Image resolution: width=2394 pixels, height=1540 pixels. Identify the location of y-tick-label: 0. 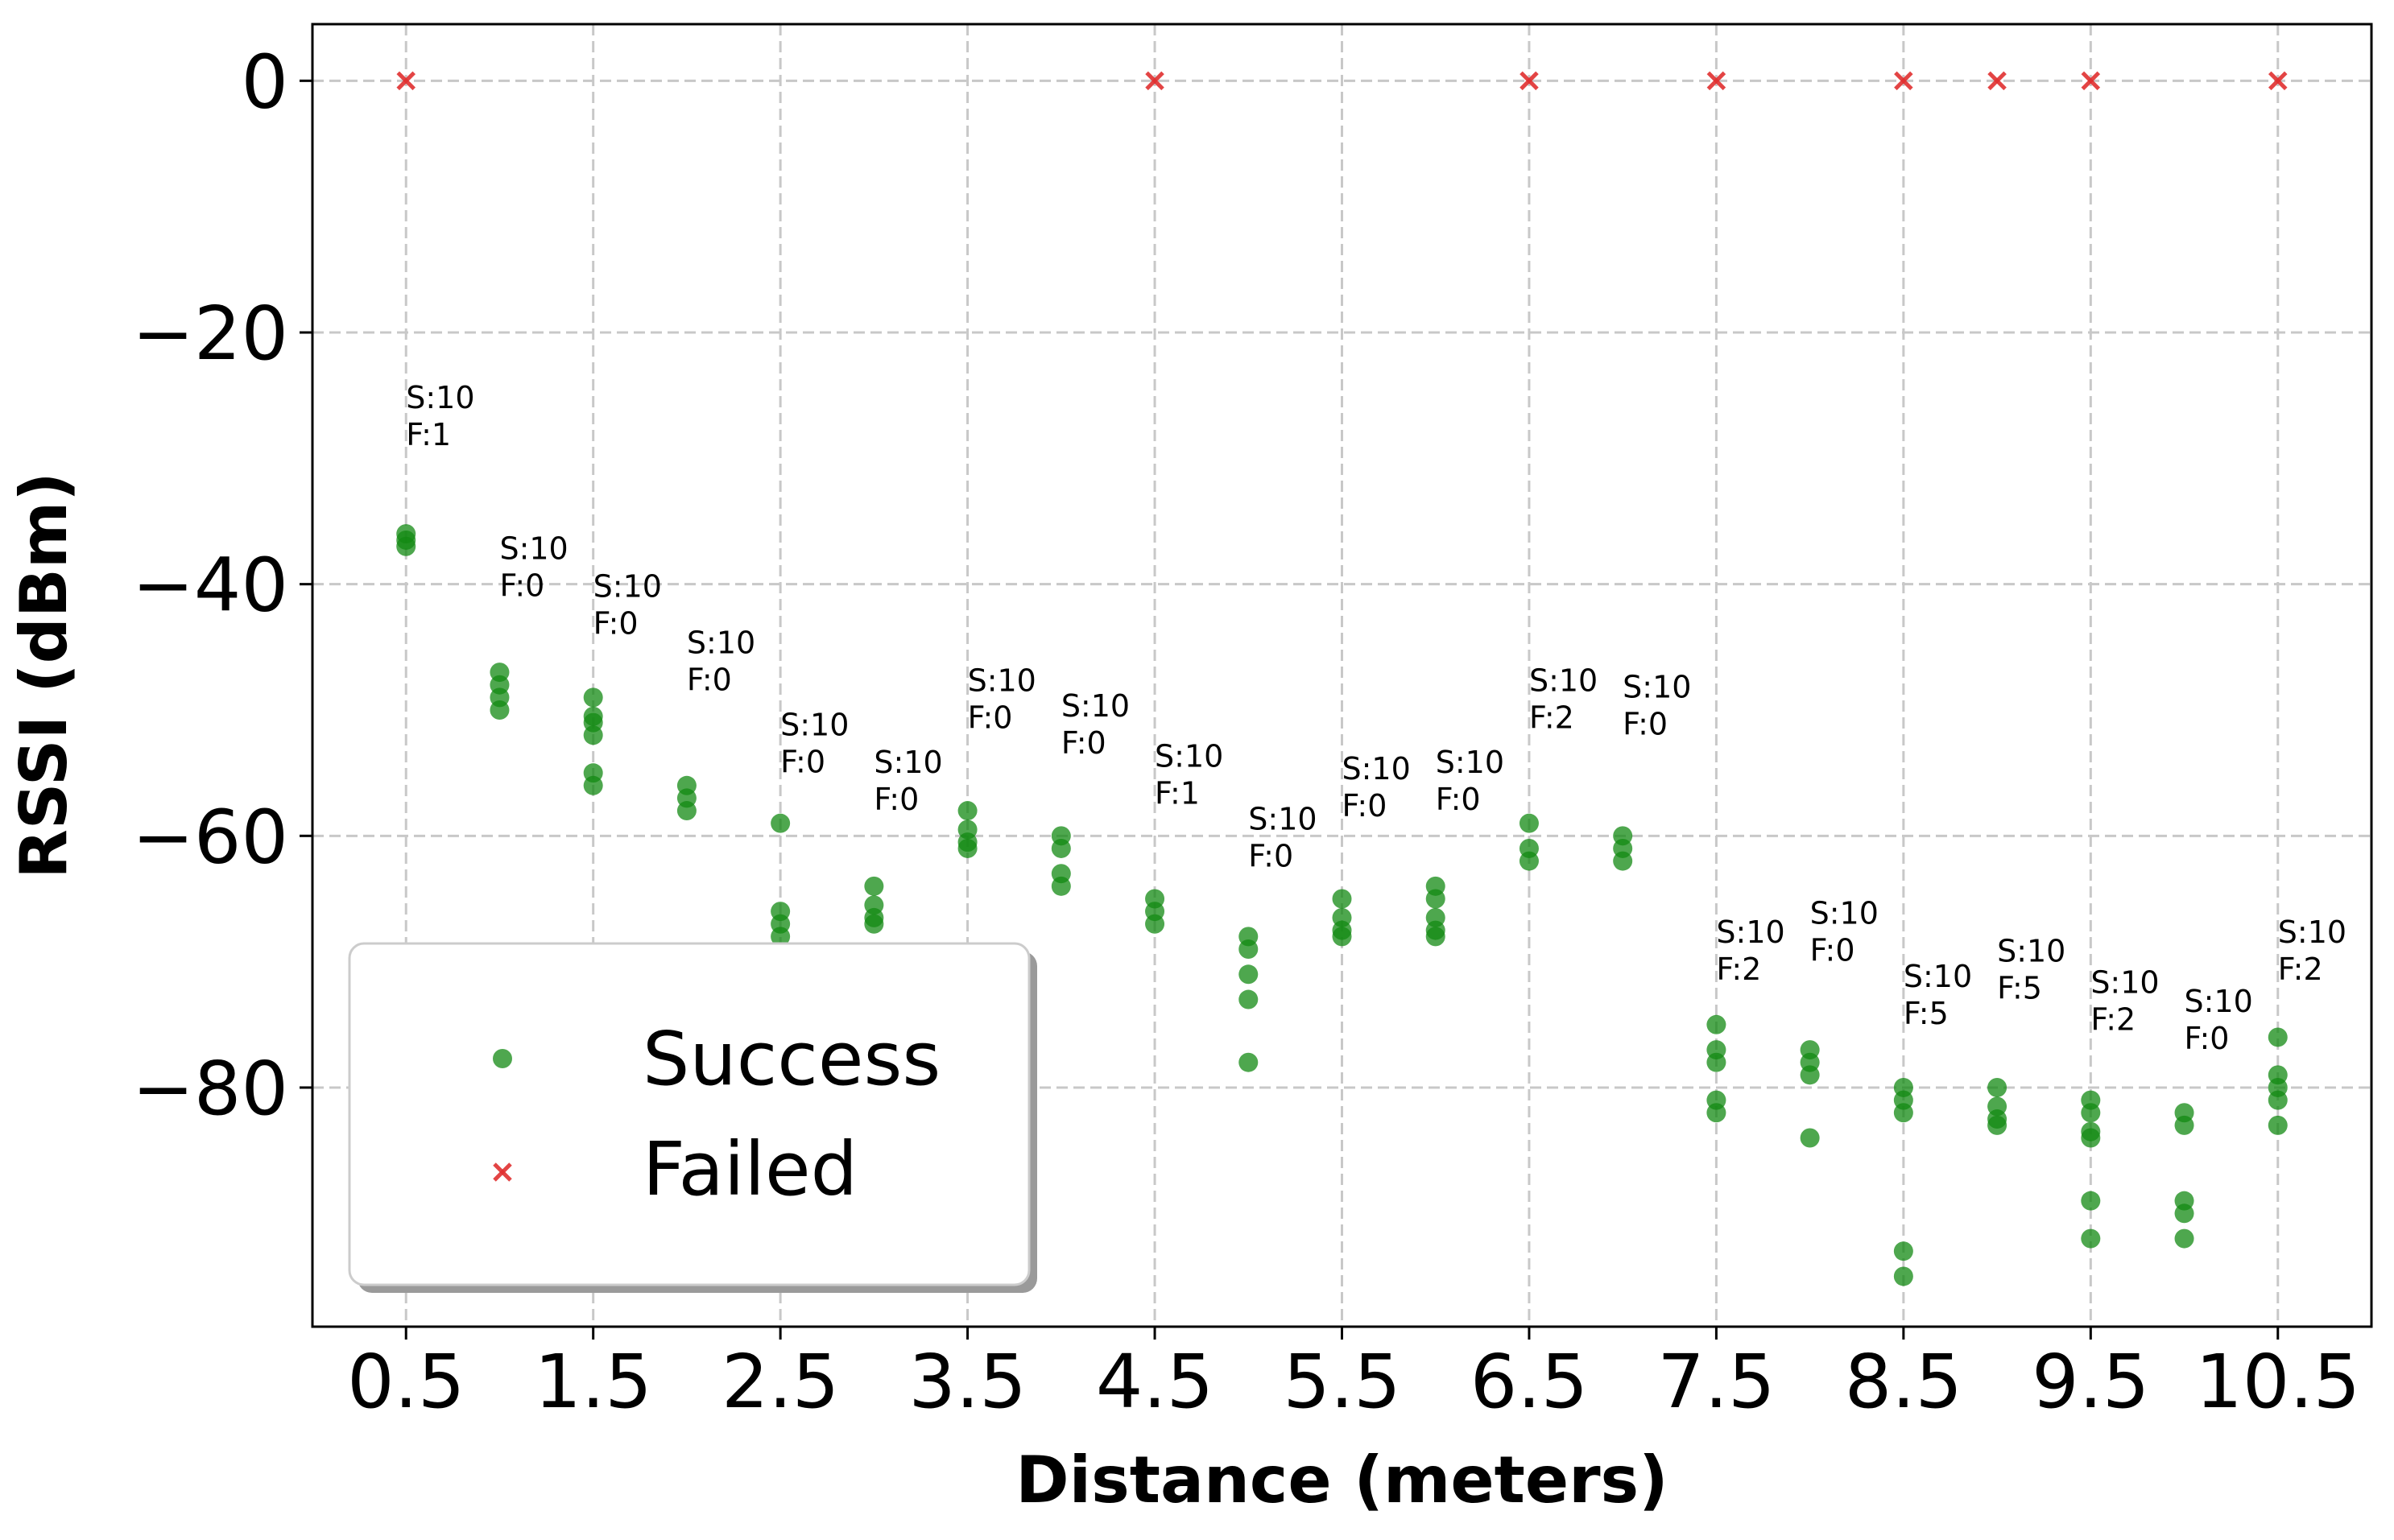
(264, 82).